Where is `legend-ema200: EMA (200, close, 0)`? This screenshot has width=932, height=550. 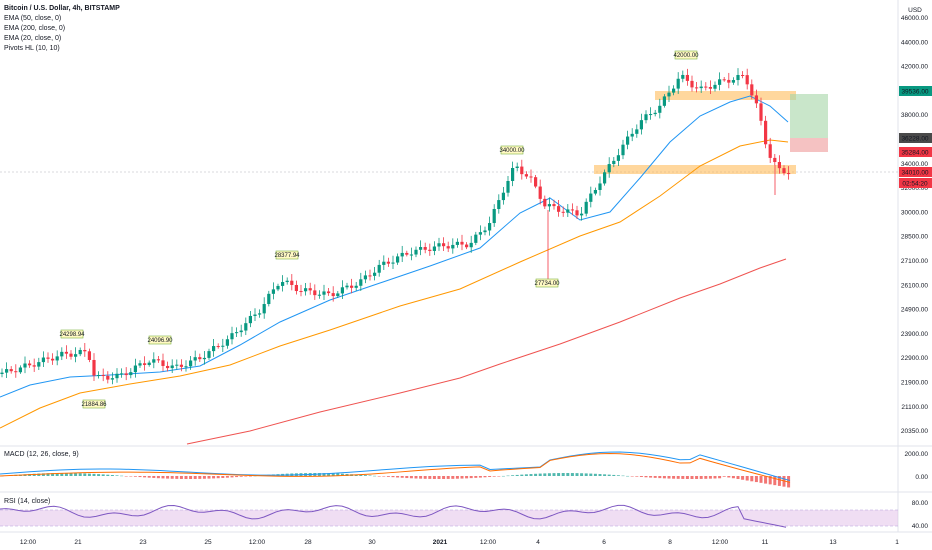 legend-ema200: EMA (200, close, 0) is located at coordinates (35, 28).